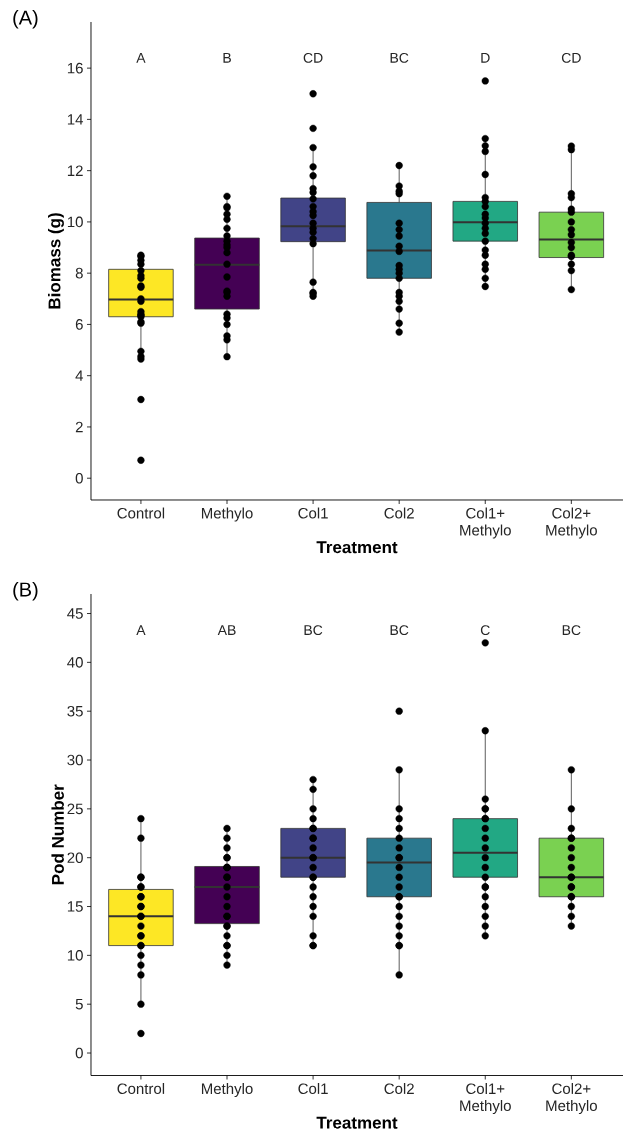 This screenshot has height=1147, width=623. What do you see at coordinates (79, 324) in the screenshot?
I see `y-tick-label: 6` at bounding box center [79, 324].